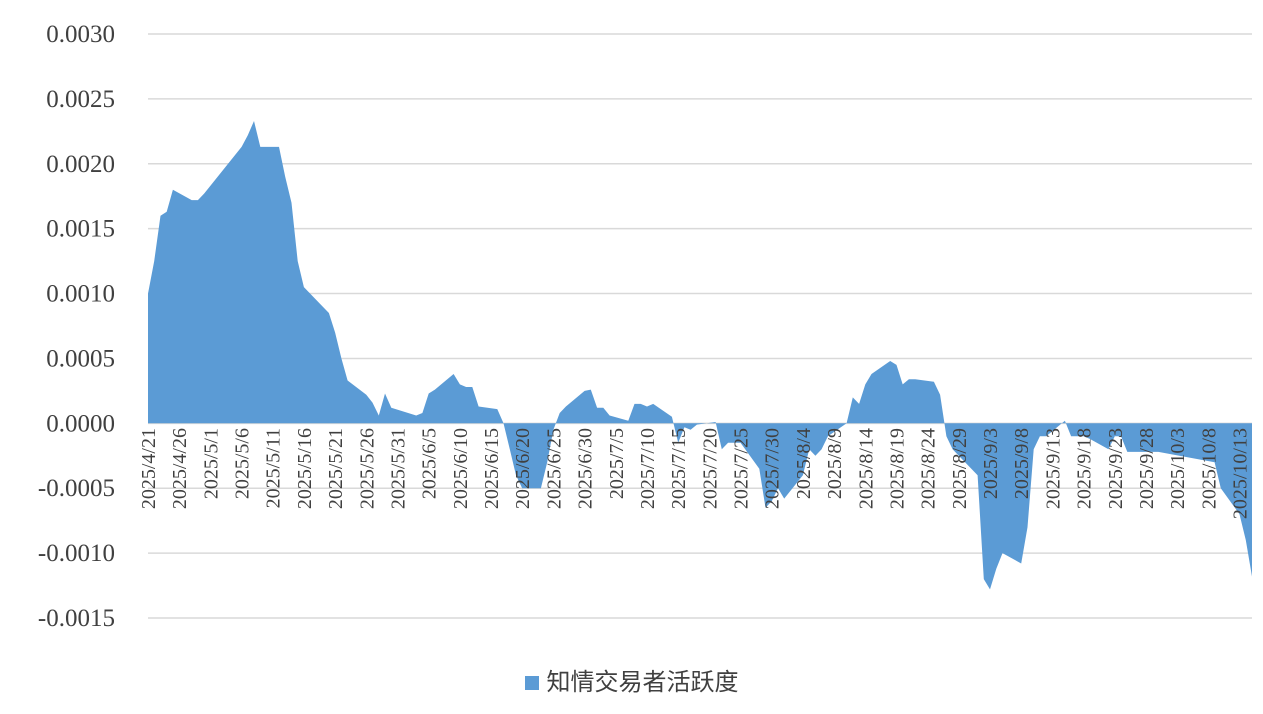 The width and height of the screenshot is (1263, 714). Describe the element at coordinates (180, 468) in the screenshot. I see `x-tick-label: 2025/4/26` at that location.